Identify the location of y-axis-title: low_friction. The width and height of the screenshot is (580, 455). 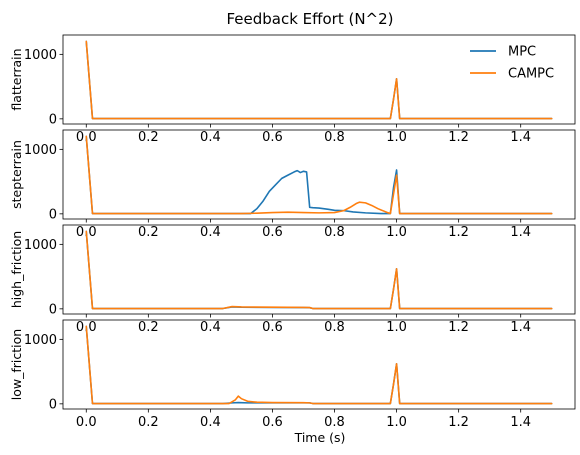
(16, 364).